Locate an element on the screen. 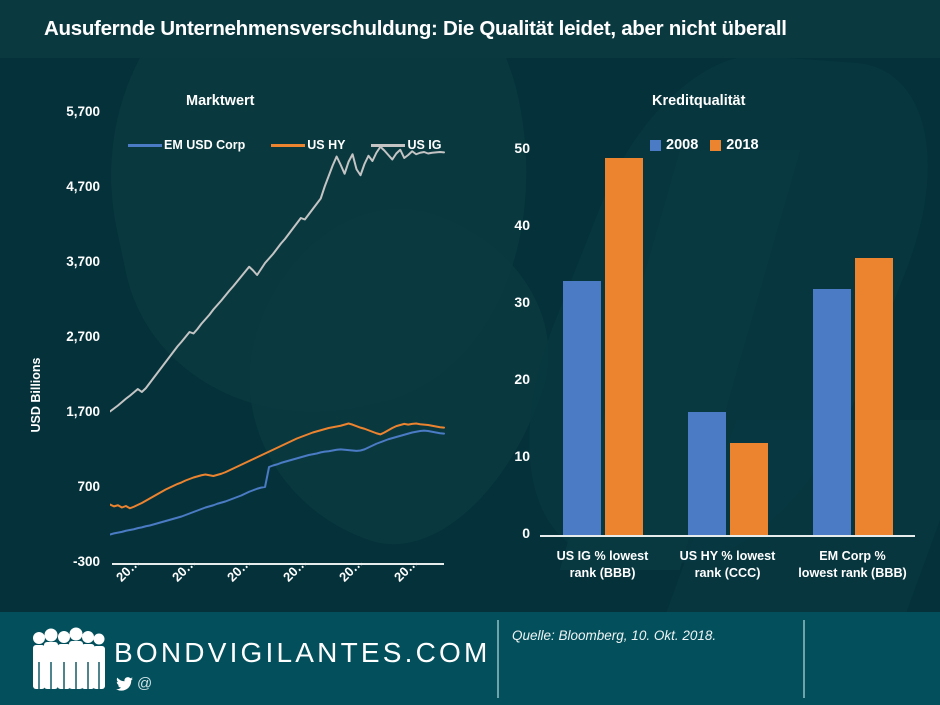 Image resolution: width=940 pixels, height=705 pixels. bar-chart-category-line: lowest rank (BBB) is located at coordinates (852, 573).